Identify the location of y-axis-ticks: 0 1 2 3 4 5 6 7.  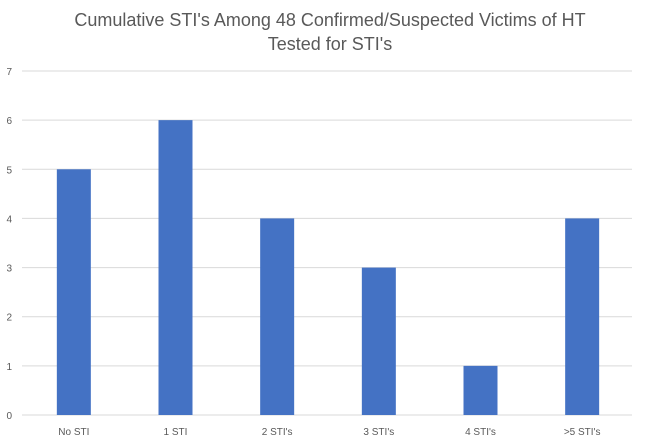
(9, 244).